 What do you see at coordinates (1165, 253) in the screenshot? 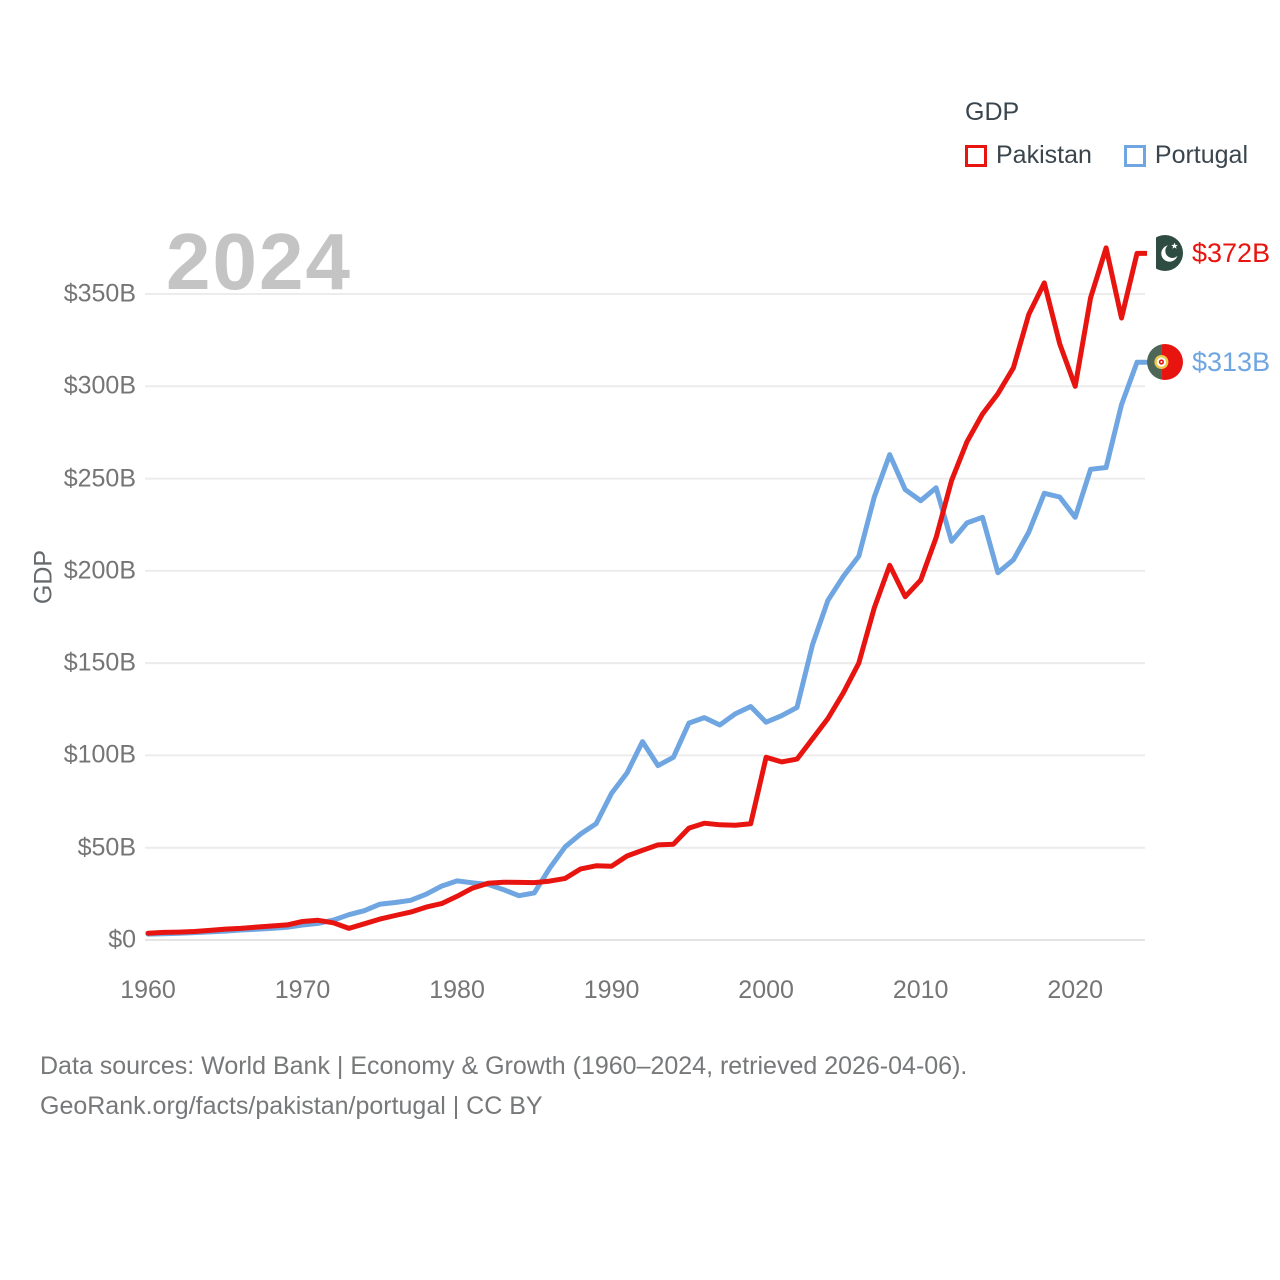
I see `pakistan-flag-icon` at bounding box center [1165, 253].